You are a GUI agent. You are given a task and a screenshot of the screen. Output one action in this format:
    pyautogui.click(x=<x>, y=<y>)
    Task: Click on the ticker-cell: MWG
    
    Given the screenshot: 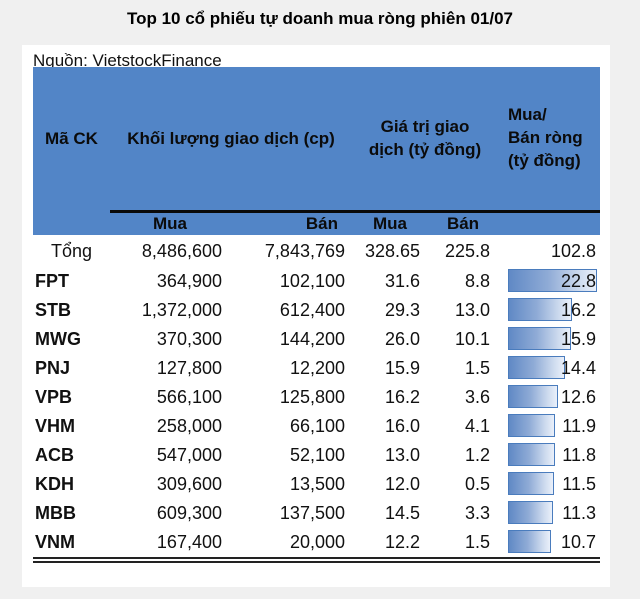 What is the action you would take?
    pyautogui.click(x=58, y=339)
    